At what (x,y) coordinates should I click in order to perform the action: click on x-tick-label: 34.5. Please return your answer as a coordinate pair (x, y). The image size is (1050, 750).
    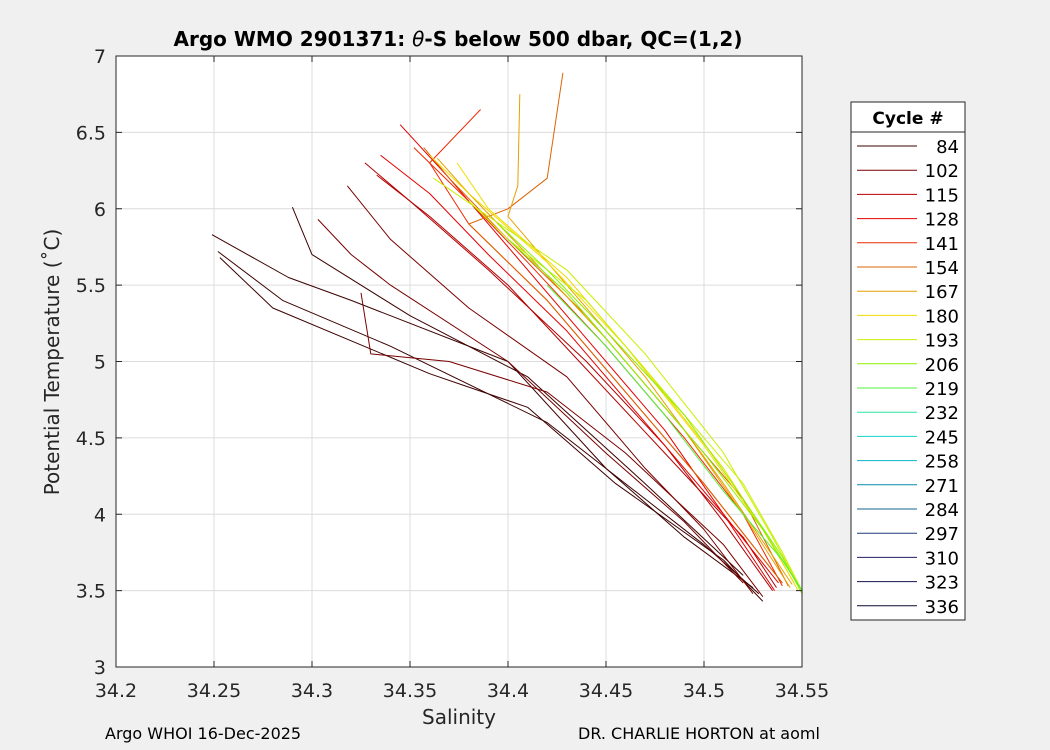
    Looking at the image, I should click on (704, 691).